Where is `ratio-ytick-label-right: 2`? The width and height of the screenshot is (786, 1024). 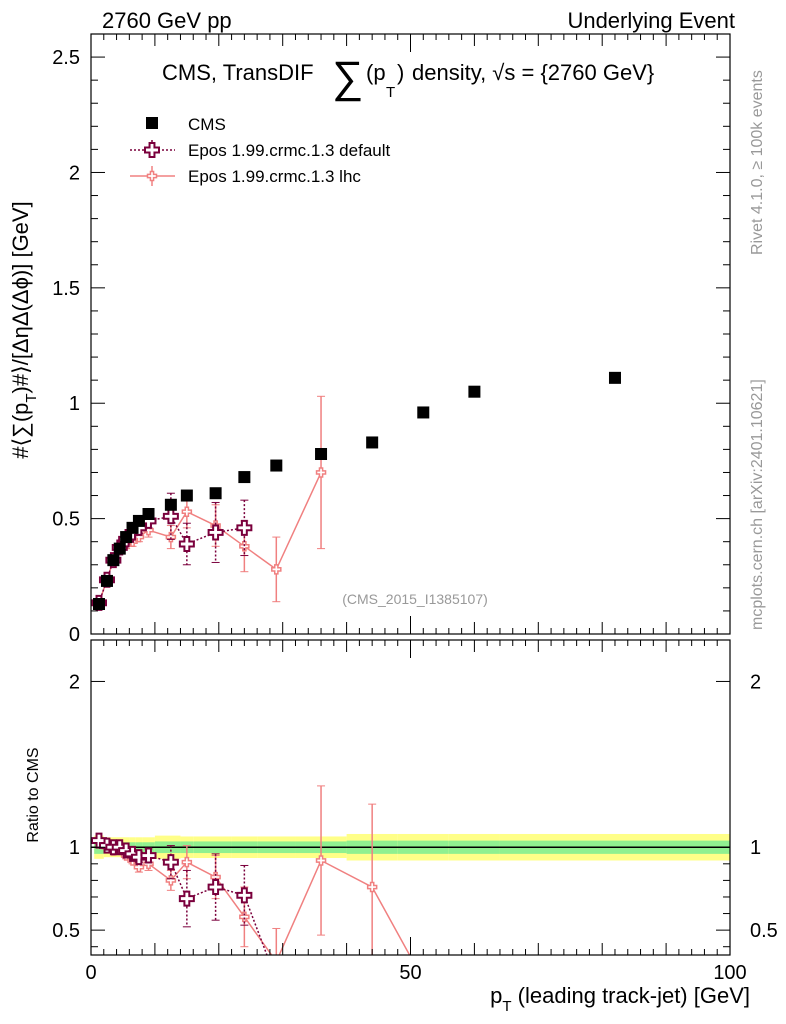 ratio-ytick-label-right: 2 is located at coordinates (755, 682).